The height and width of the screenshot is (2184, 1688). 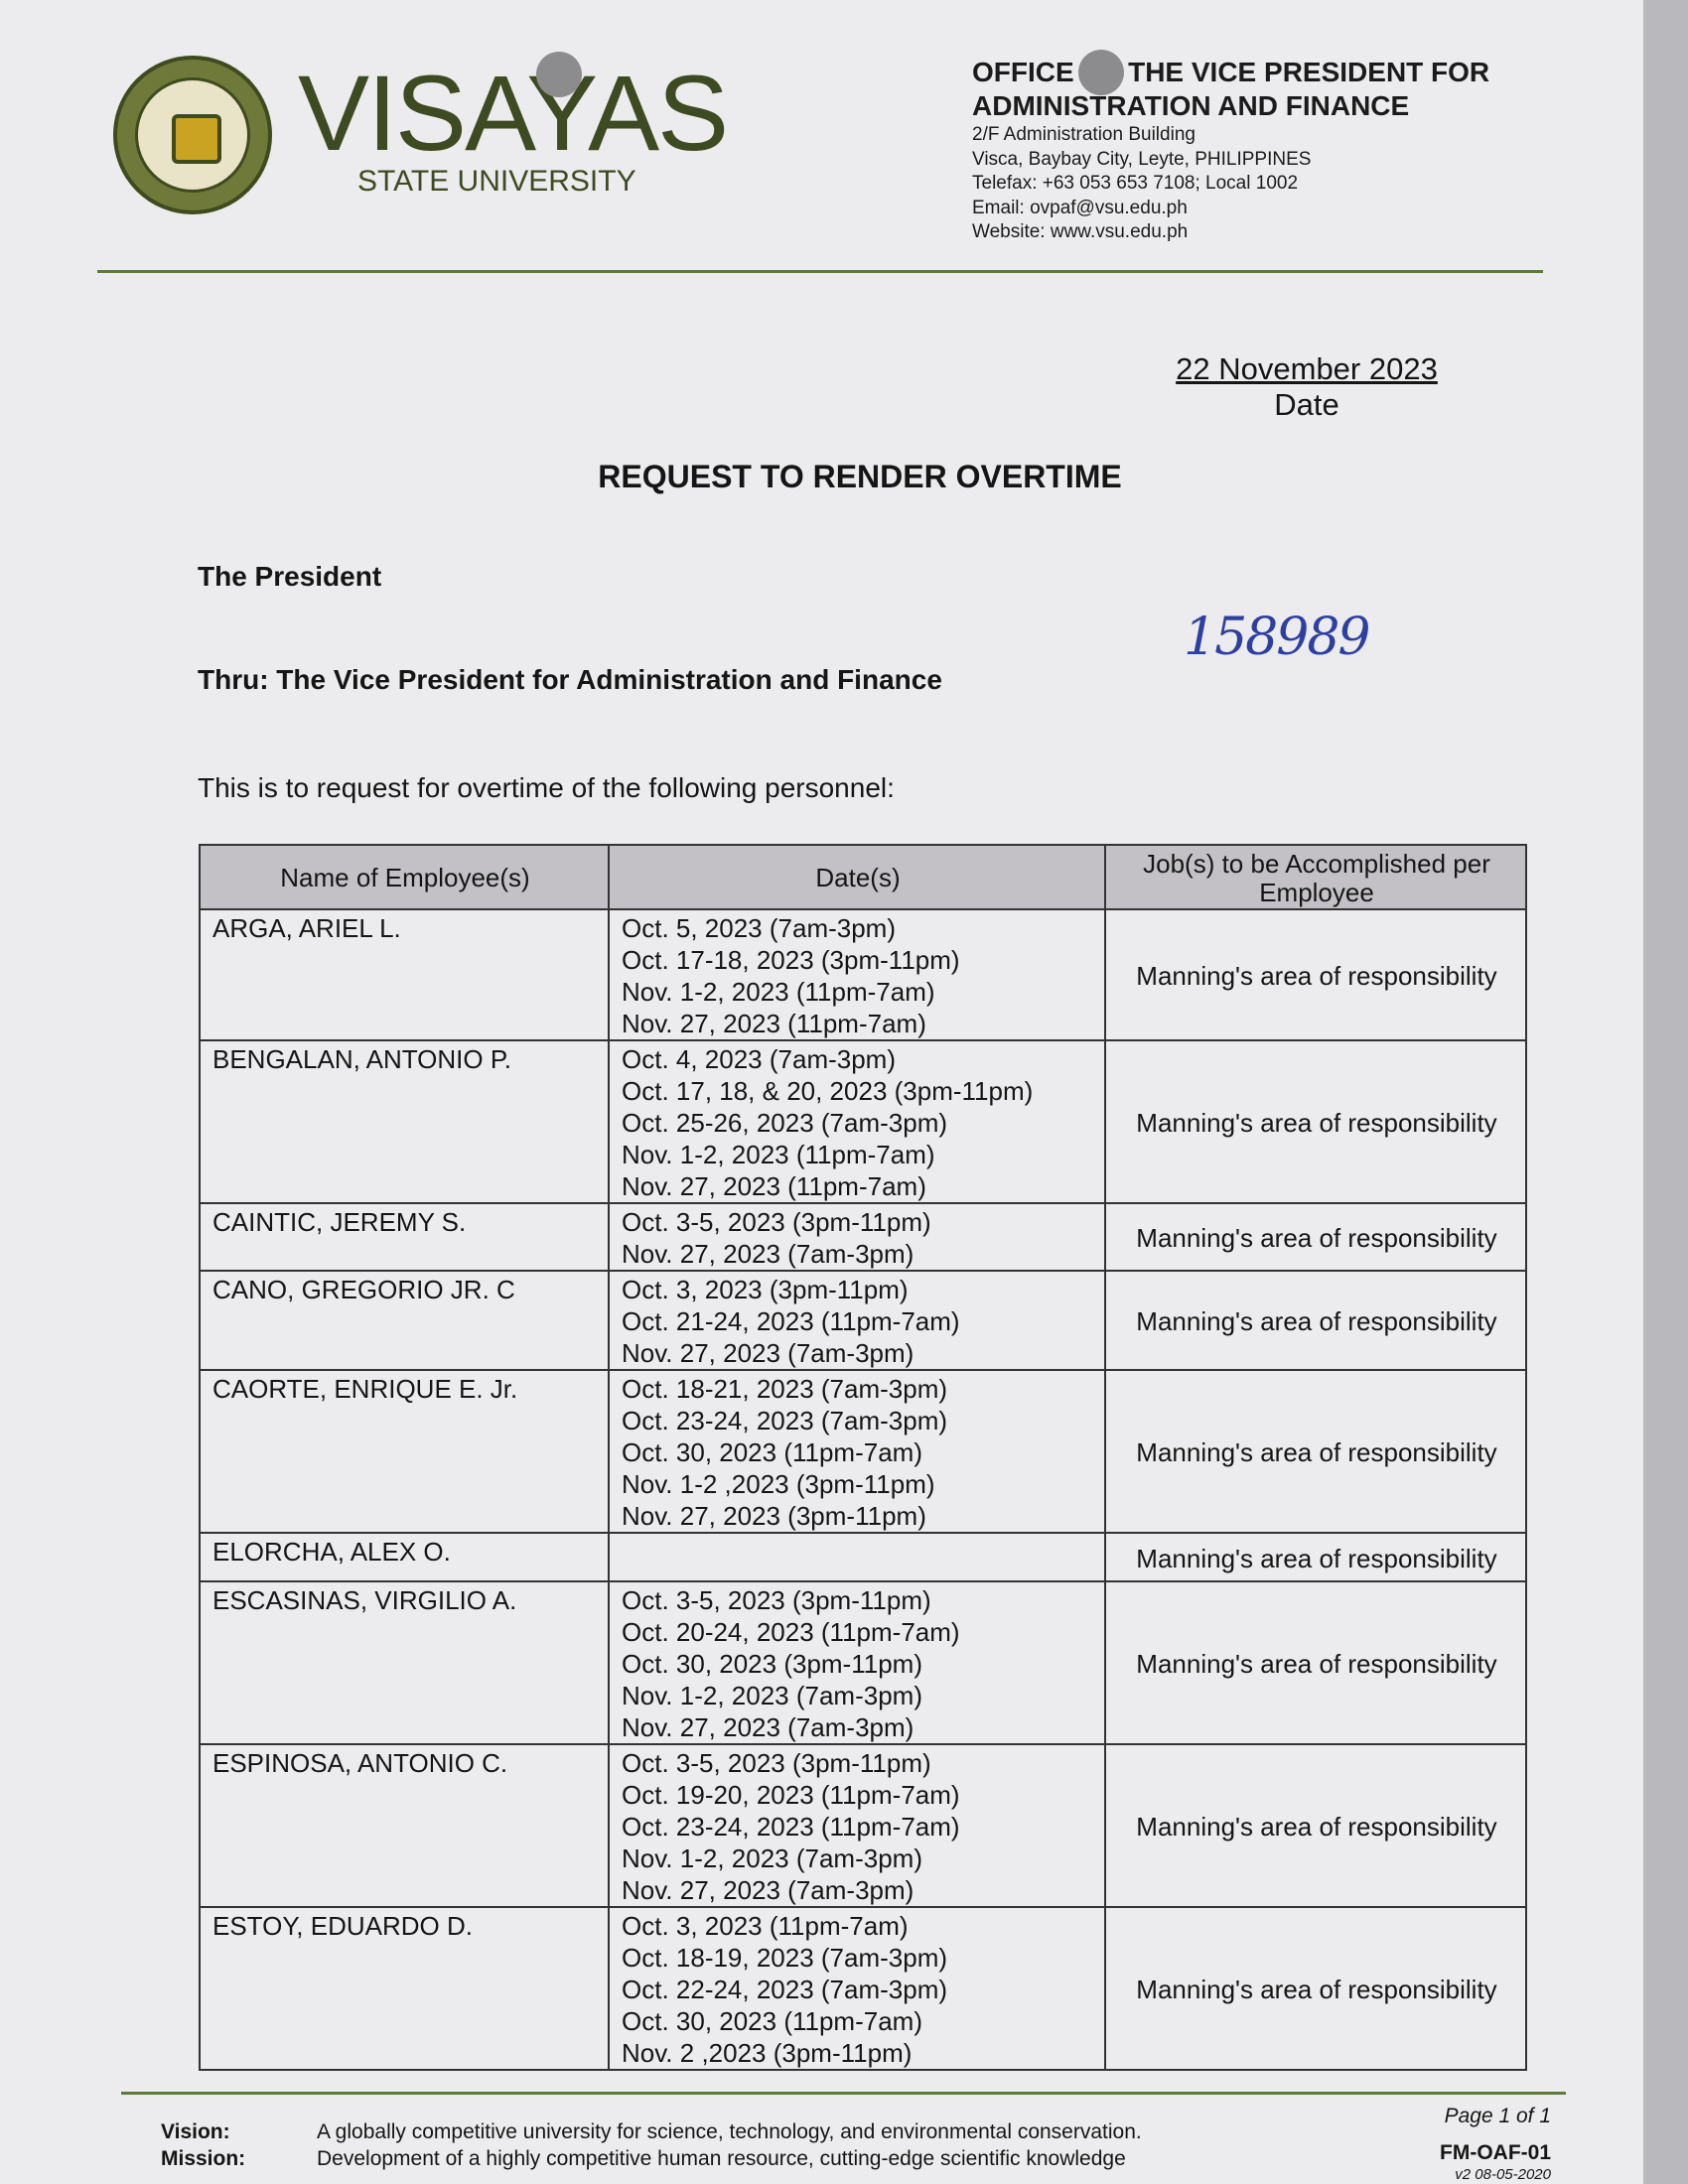 I want to click on date-entry: Oct. 17-18, 2023 (3pm-11pm), so click(x=791, y=960).